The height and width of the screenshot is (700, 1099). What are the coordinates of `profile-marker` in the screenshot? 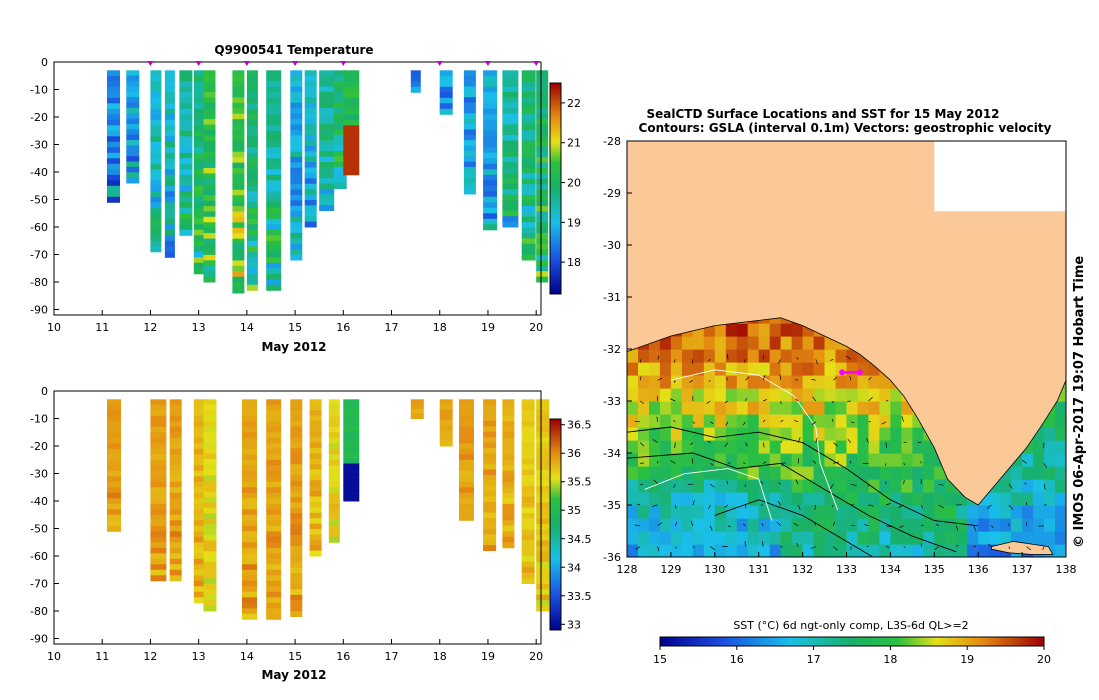 It's located at (198, 63).